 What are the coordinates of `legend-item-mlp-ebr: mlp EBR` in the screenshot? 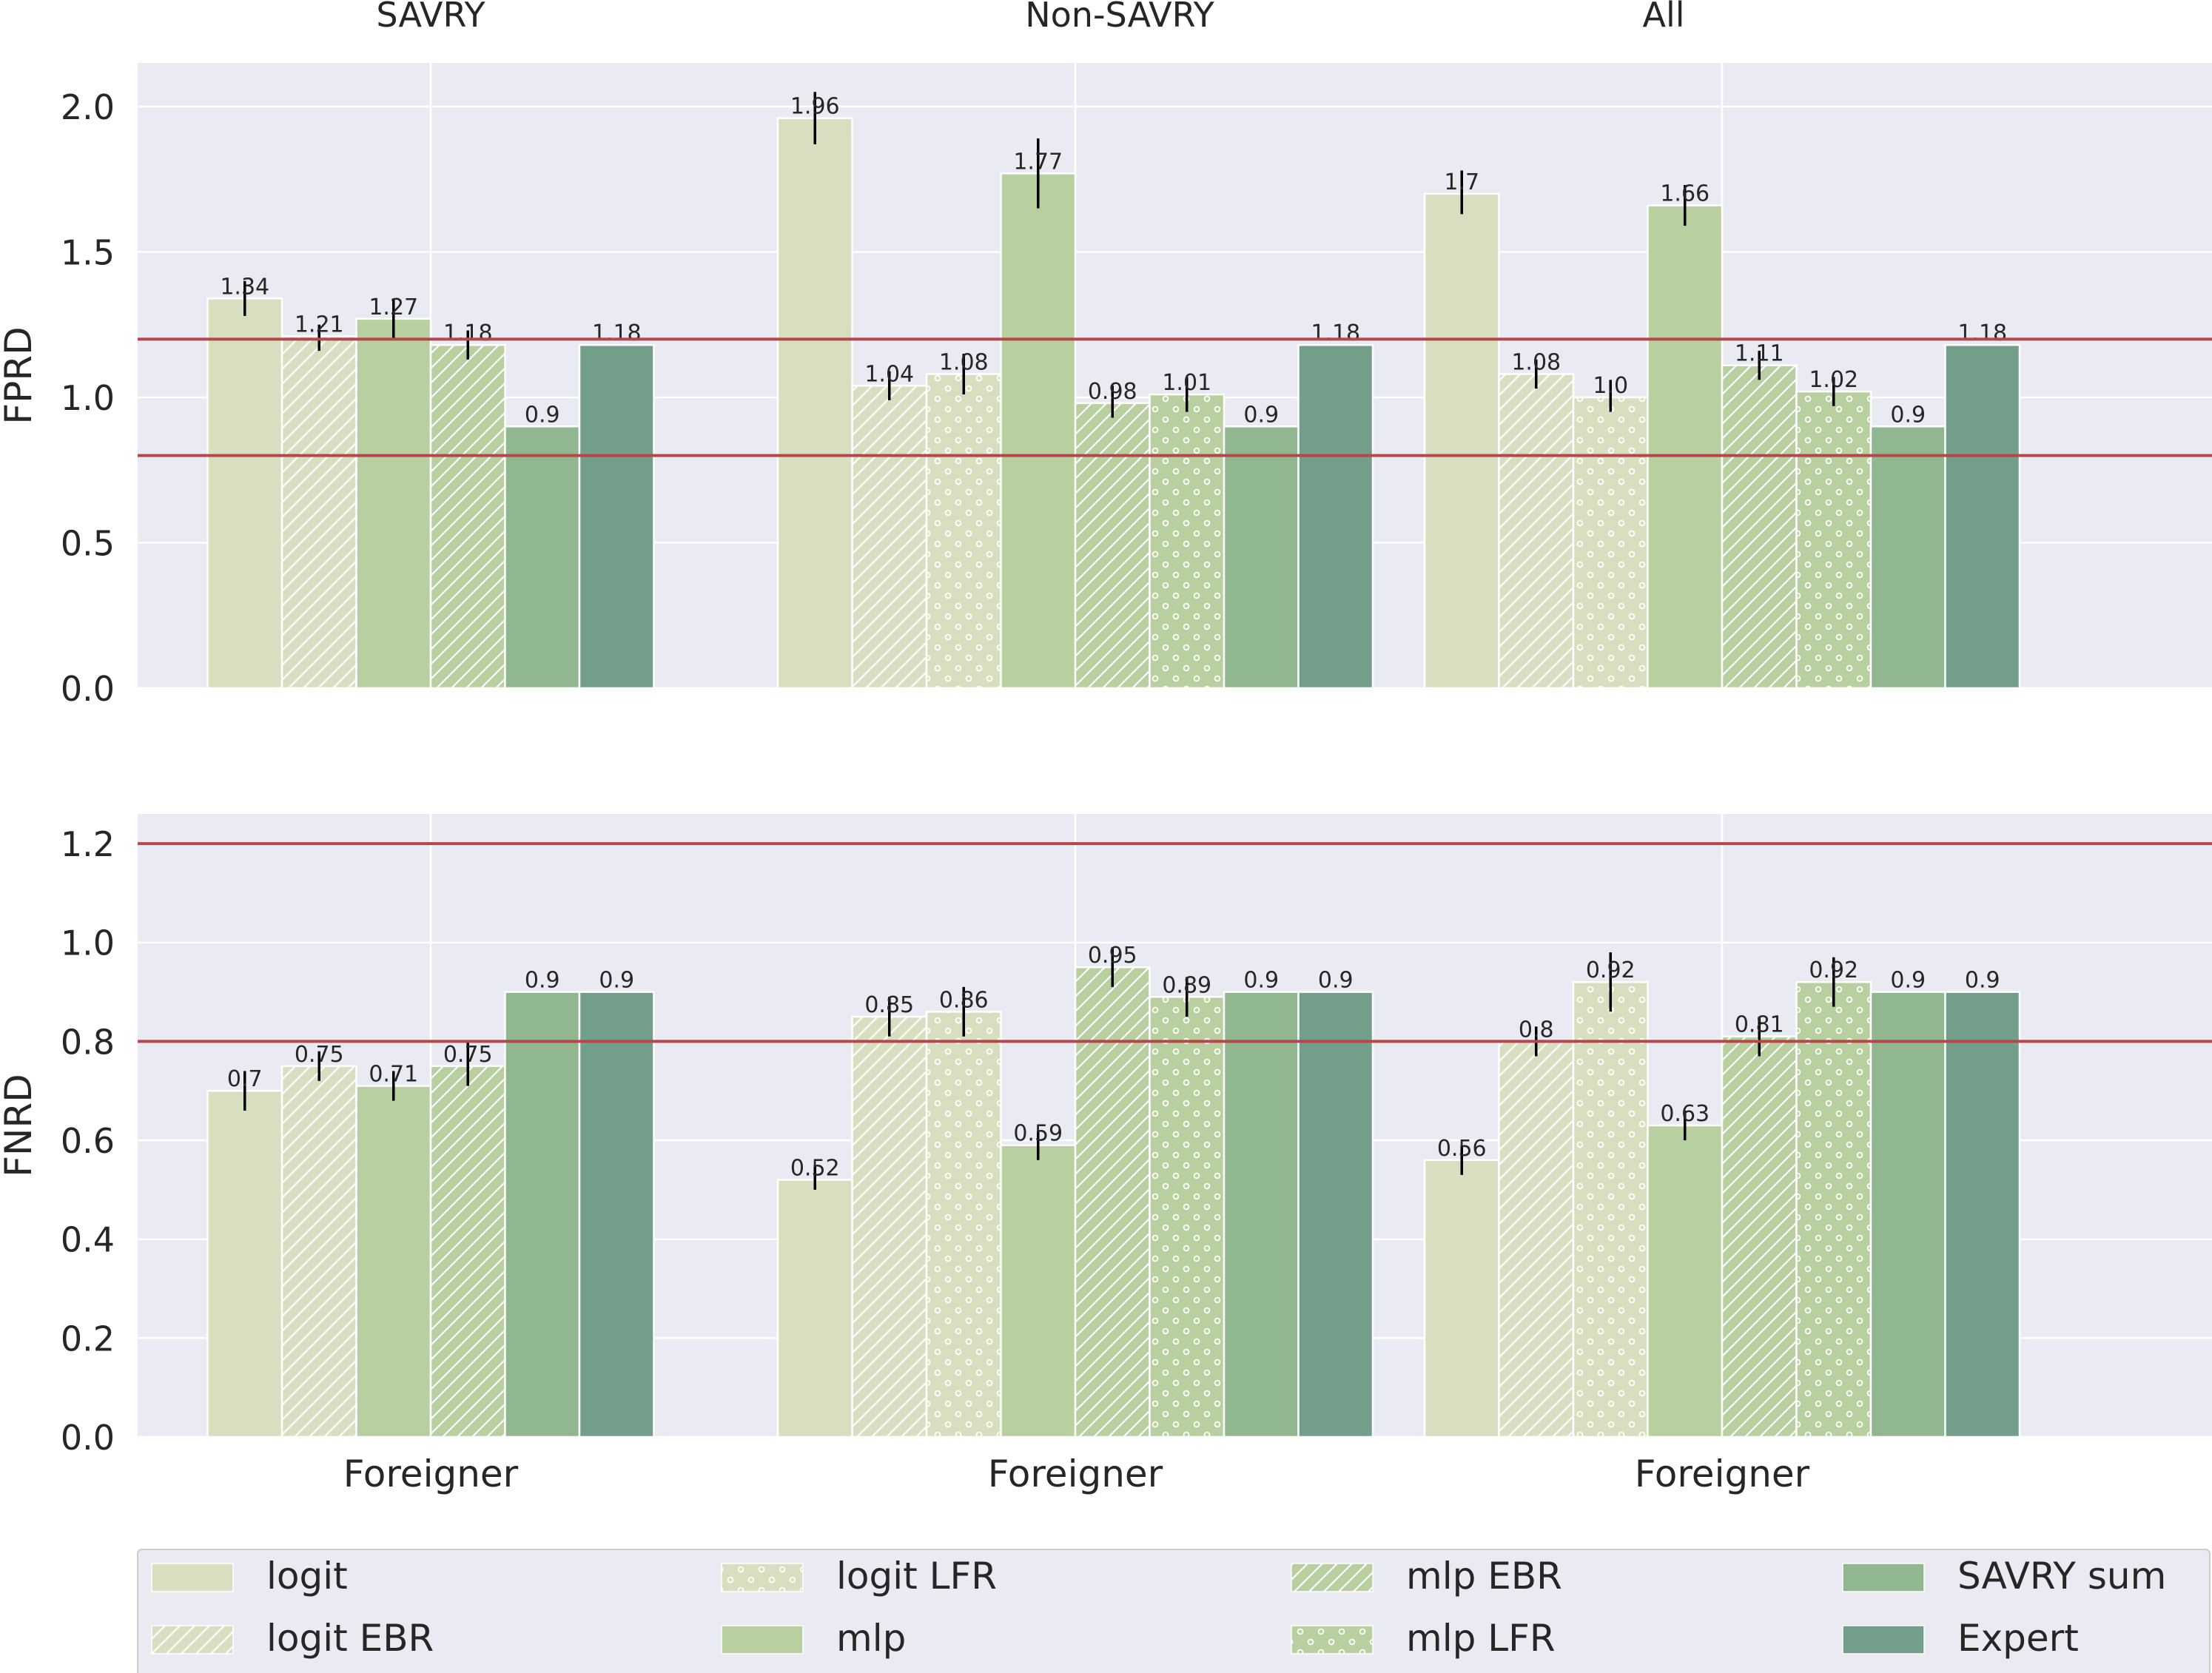 It's located at (1427, 1576).